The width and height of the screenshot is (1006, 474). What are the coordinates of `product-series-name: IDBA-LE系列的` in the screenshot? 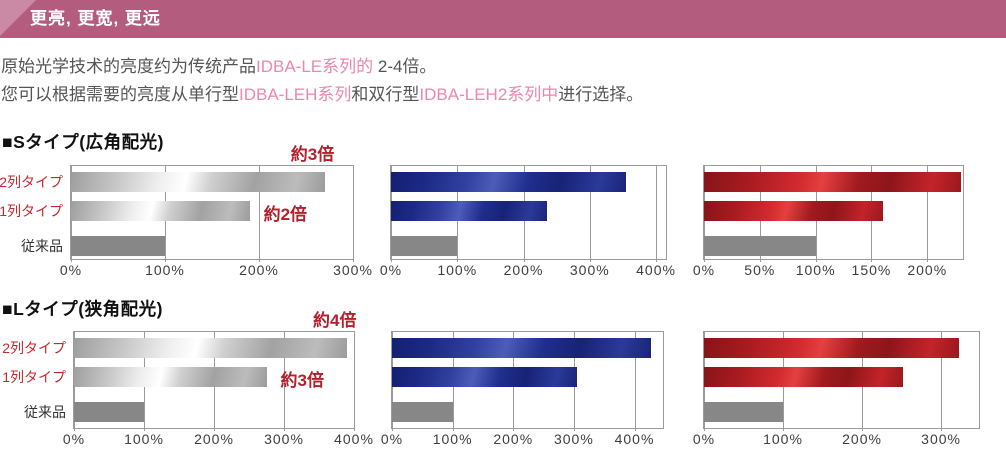 It's located at (315, 66).